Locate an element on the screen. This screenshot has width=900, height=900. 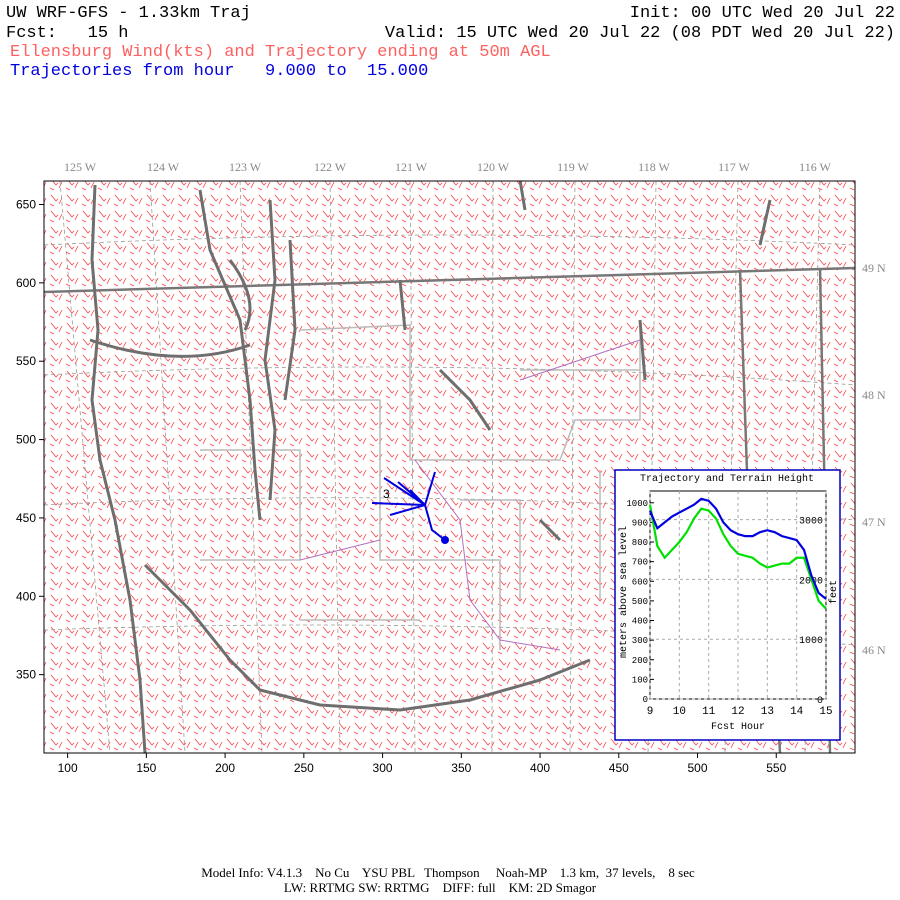
x-tick-label: 250 is located at coordinates (304, 768).